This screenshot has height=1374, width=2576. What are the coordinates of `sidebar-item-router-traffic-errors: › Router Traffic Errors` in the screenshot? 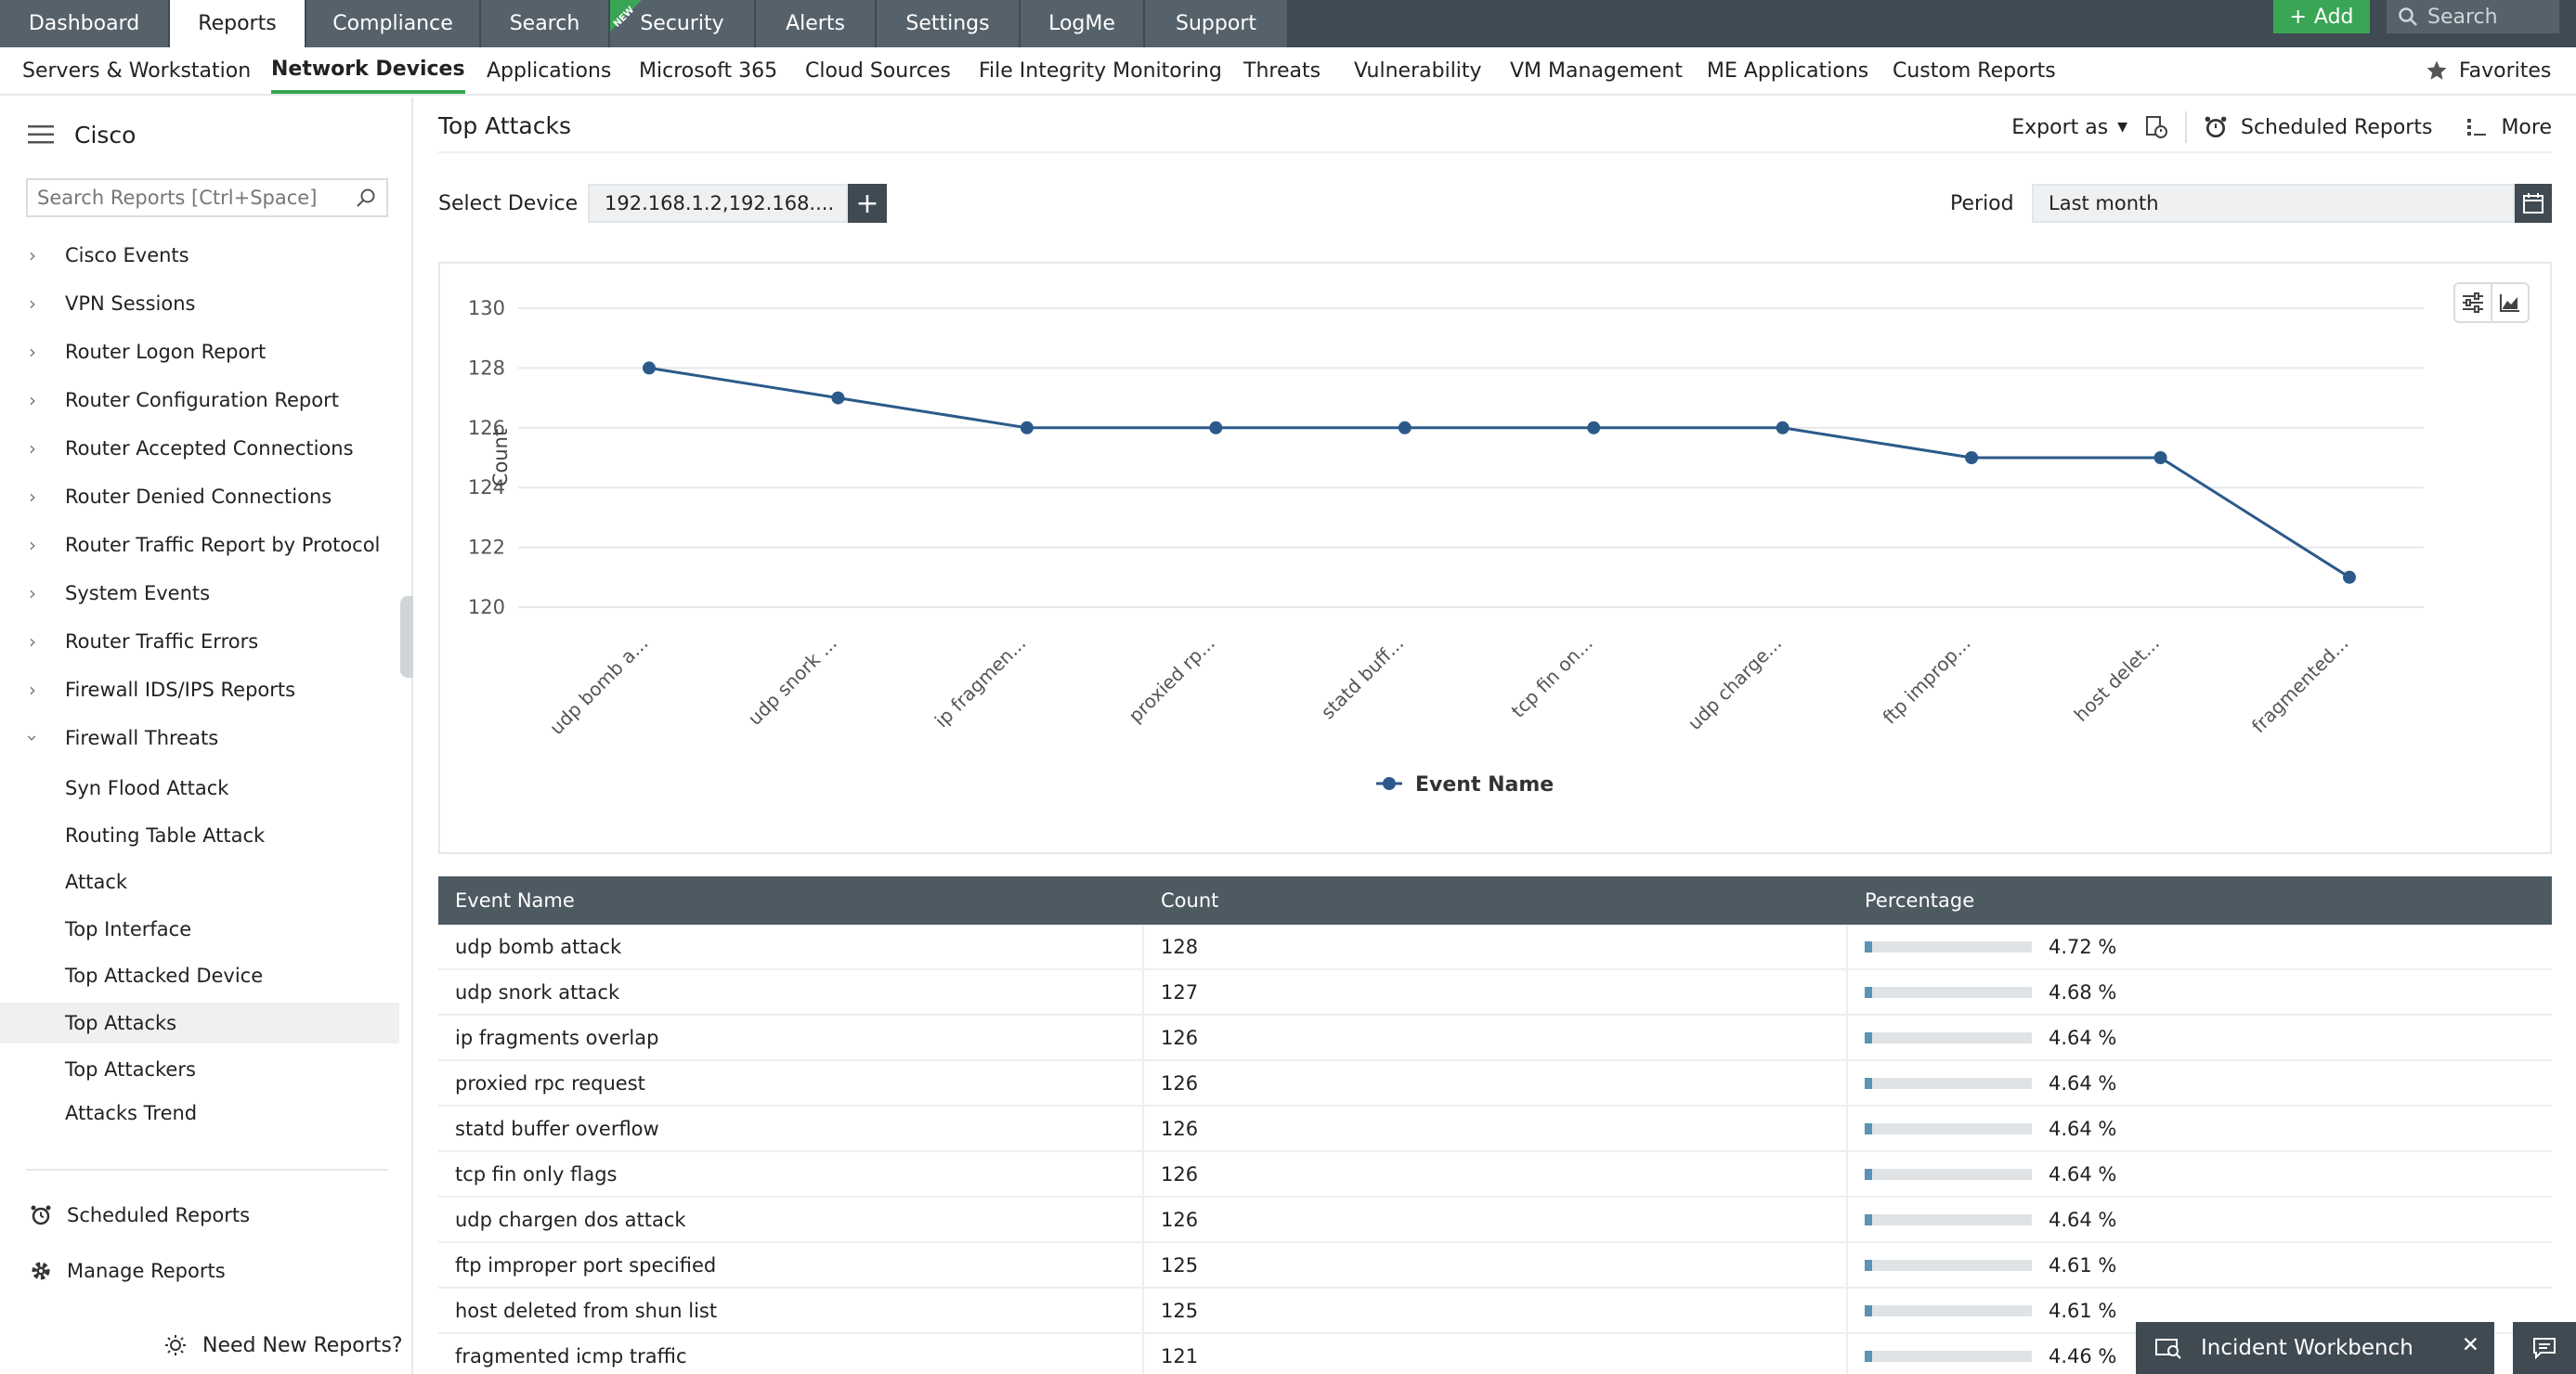 It's located at (199, 641).